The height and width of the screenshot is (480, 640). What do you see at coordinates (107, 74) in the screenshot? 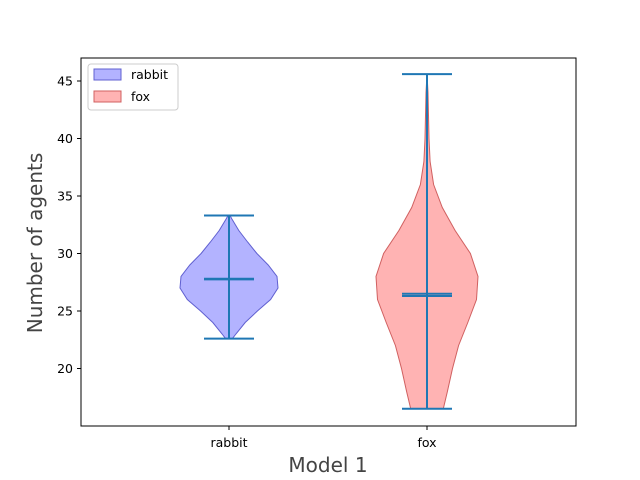
I see `legend-swatch-rabbit` at bounding box center [107, 74].